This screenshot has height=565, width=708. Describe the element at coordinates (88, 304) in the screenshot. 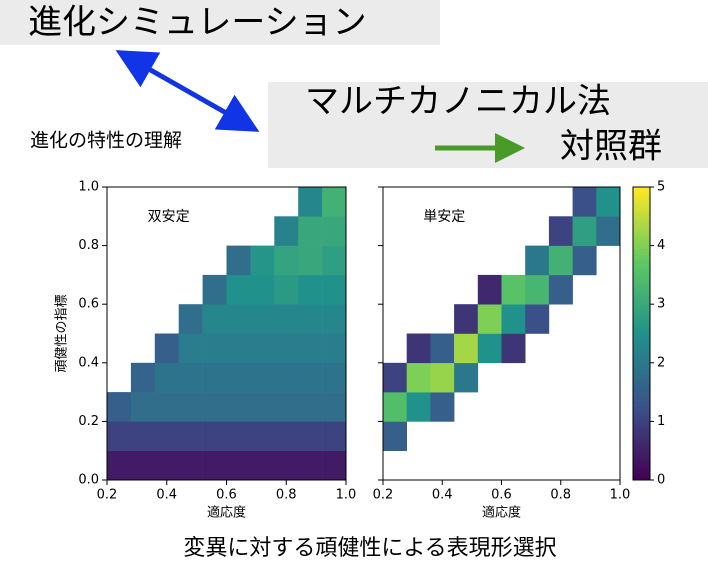

I see `y-tick-label: 0.6` at that location.